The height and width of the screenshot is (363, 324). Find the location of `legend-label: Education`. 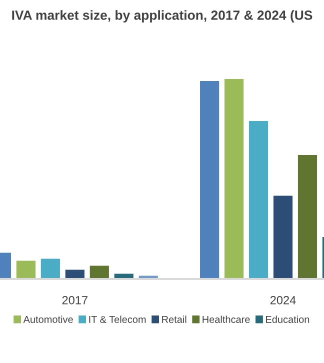

legend-label: Education is located at coordinates (288, 319).